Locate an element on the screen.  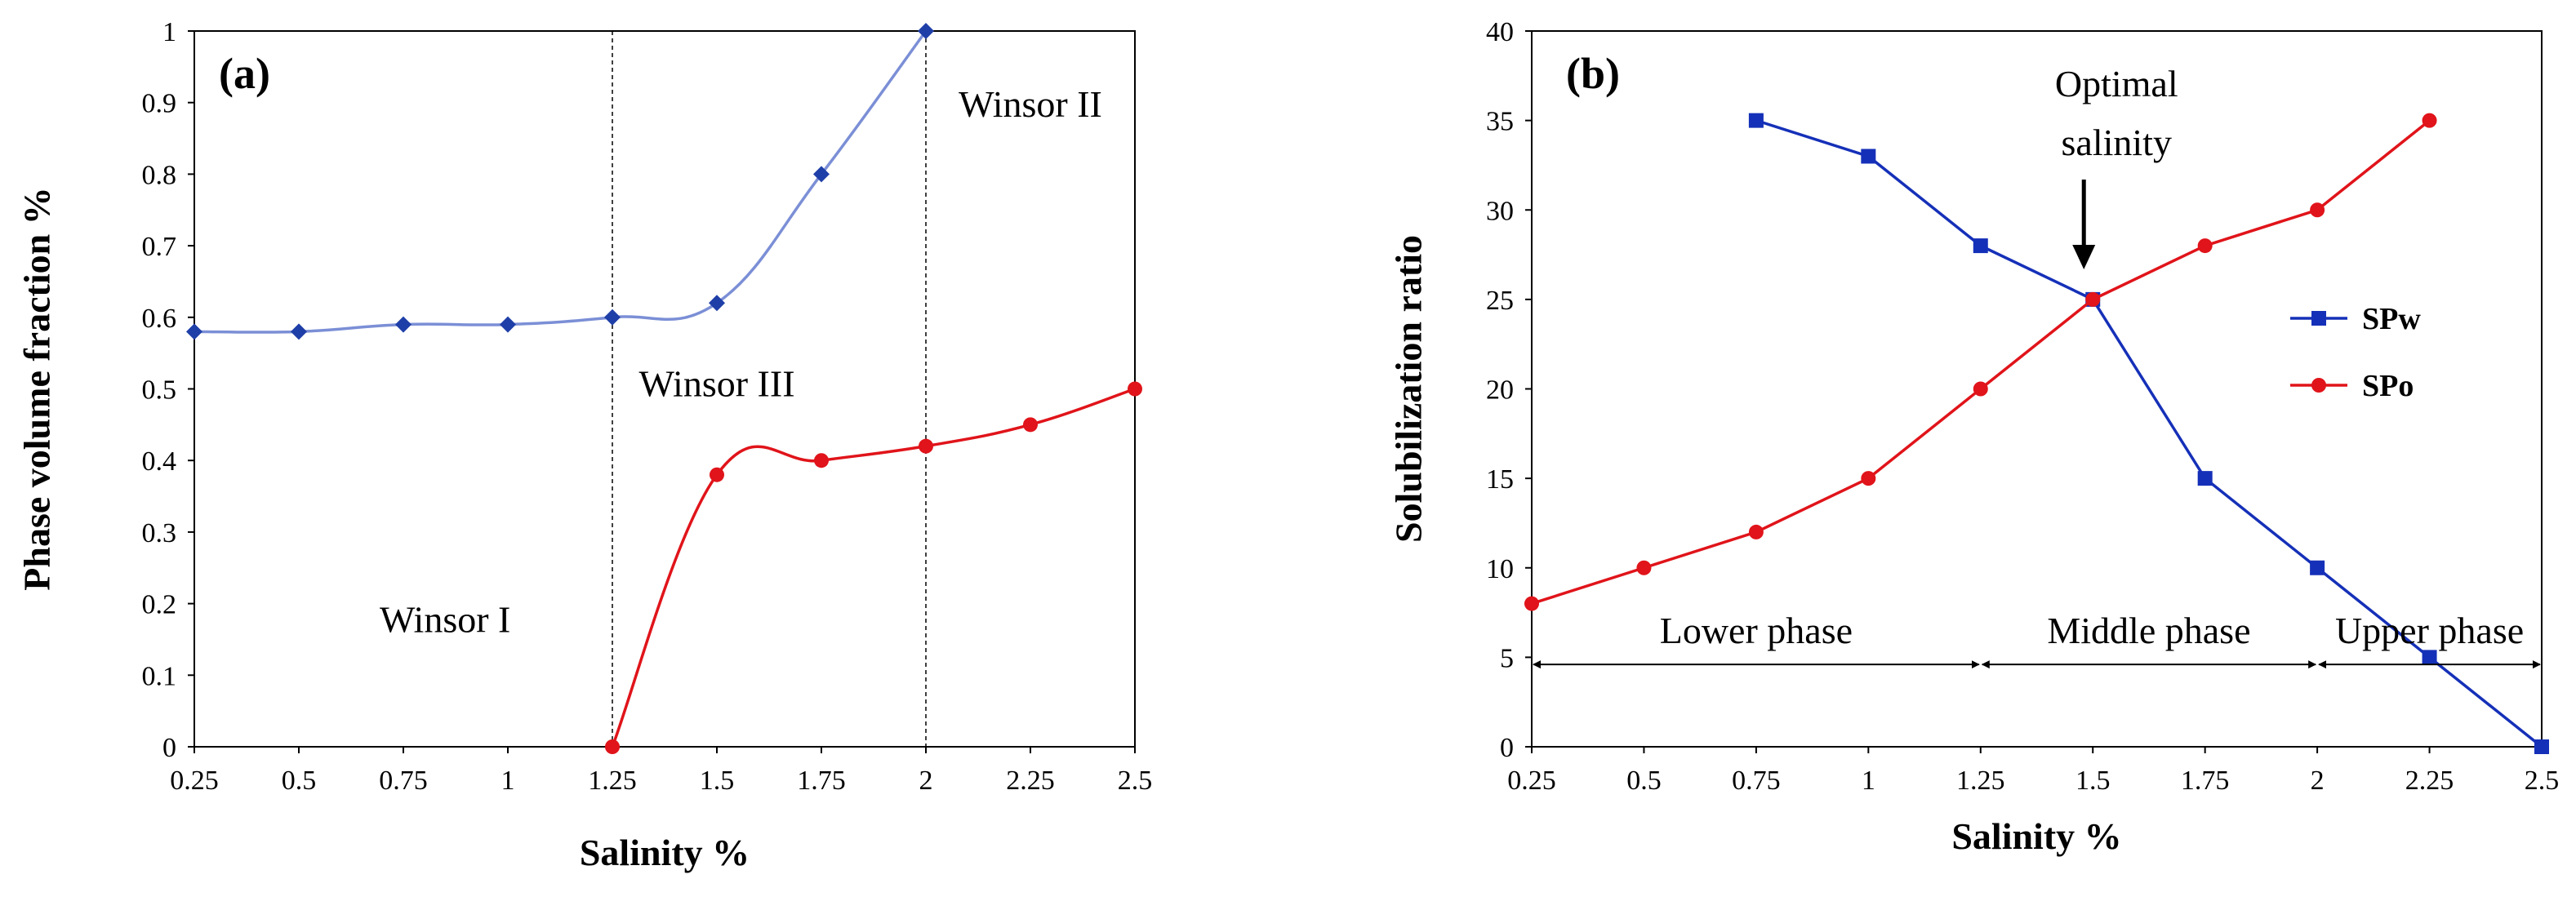
y-tick-label: 0.2 is located at coordinates (159, 605).